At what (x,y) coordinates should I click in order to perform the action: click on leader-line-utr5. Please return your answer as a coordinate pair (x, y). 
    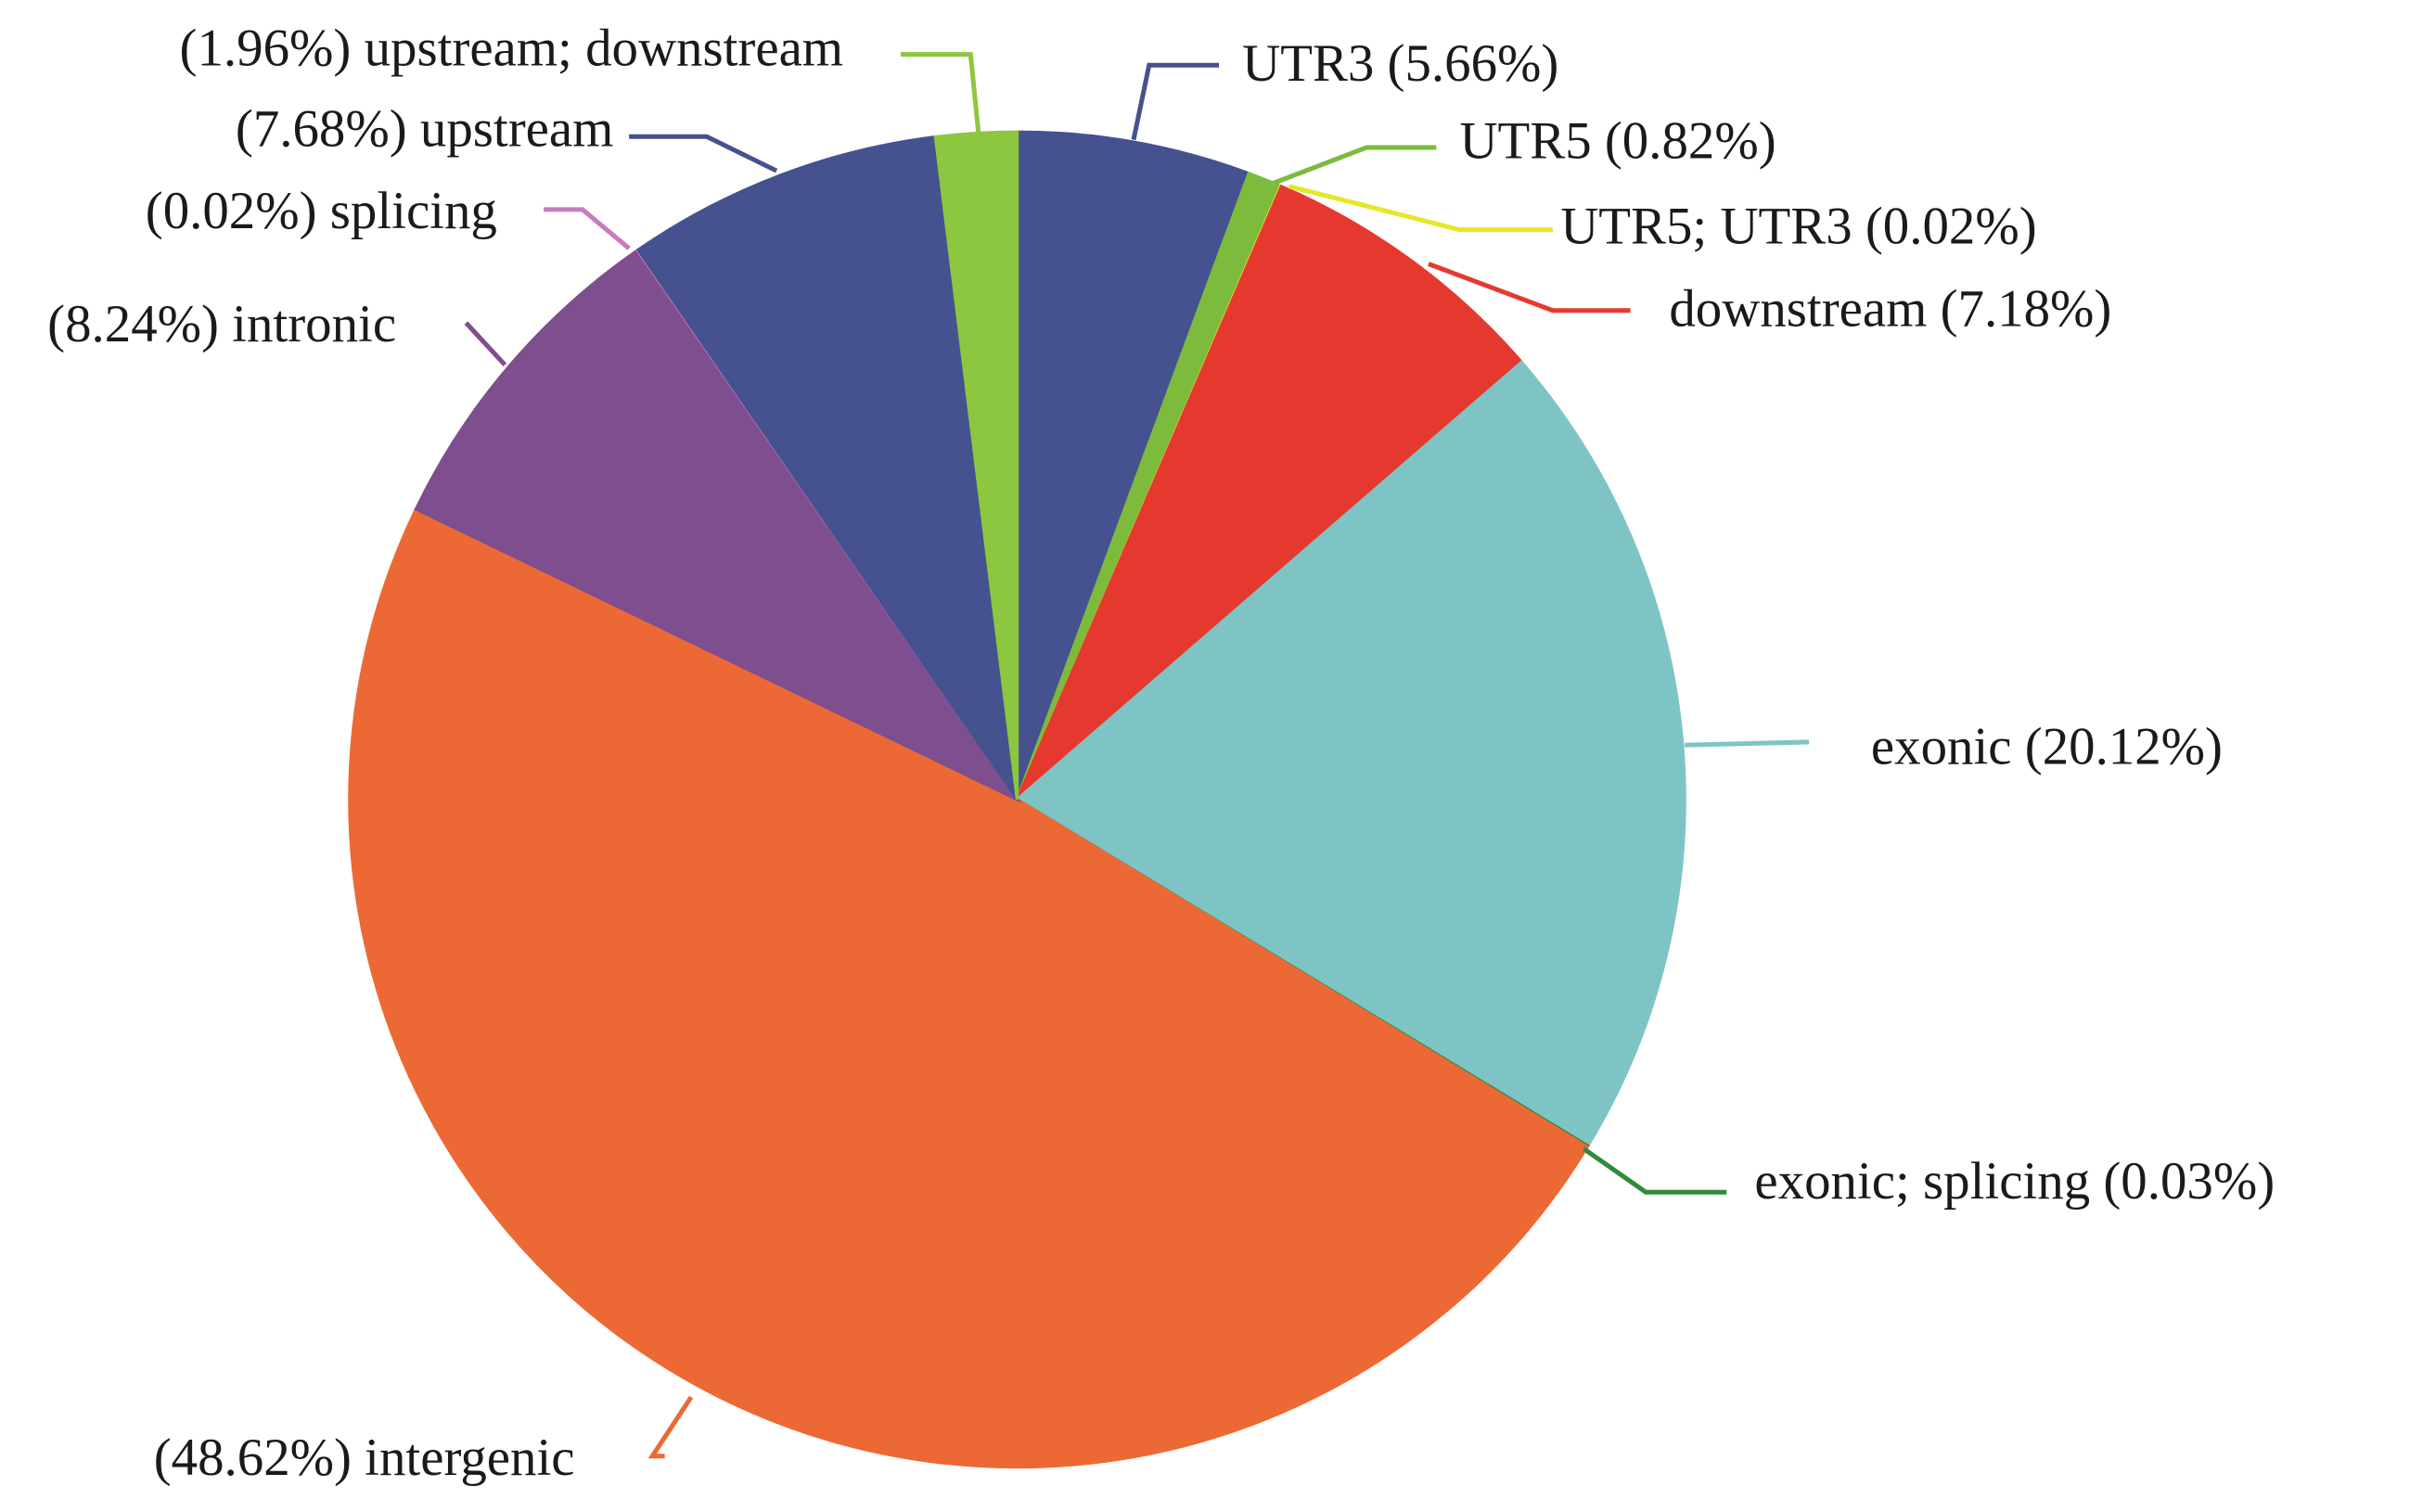
    Looking at the image, I should click on (1354, 166).